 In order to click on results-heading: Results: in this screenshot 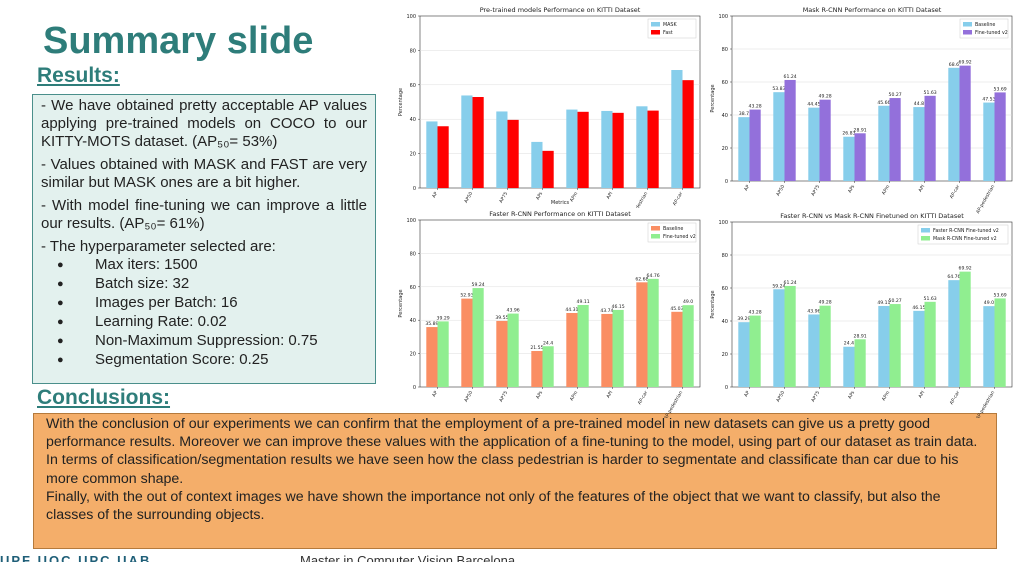, I will do `click(78, 75)`.